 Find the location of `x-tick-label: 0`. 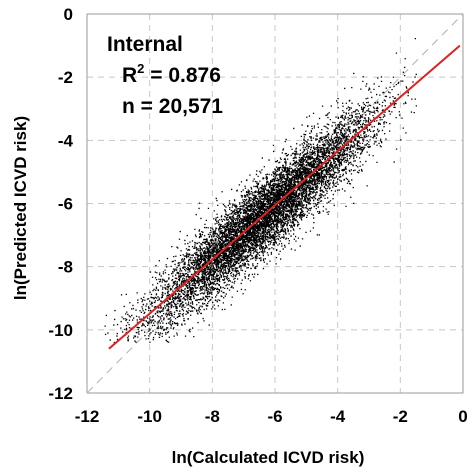

x-tick-label: 0 is located at coordinates (462, 416).